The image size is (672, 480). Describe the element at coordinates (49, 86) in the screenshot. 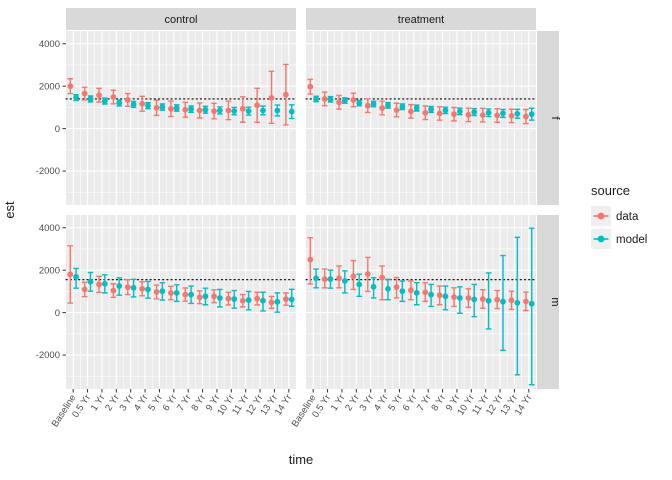

I see `y-tick-label: 2000` at that location.